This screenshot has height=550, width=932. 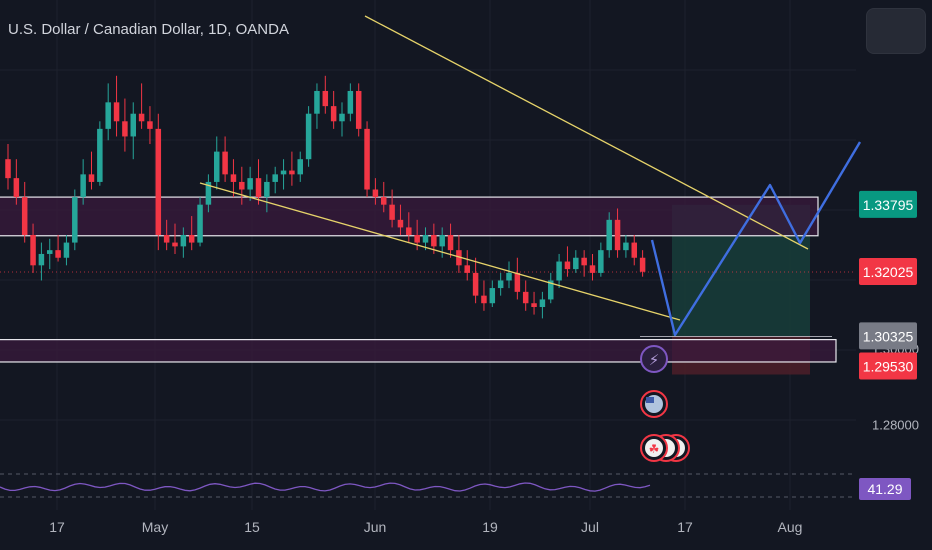 What do you see at coordinates (375, 527) in the screenshot?
I see `x-tick-label: Jun` at bounding box center [375, 527].